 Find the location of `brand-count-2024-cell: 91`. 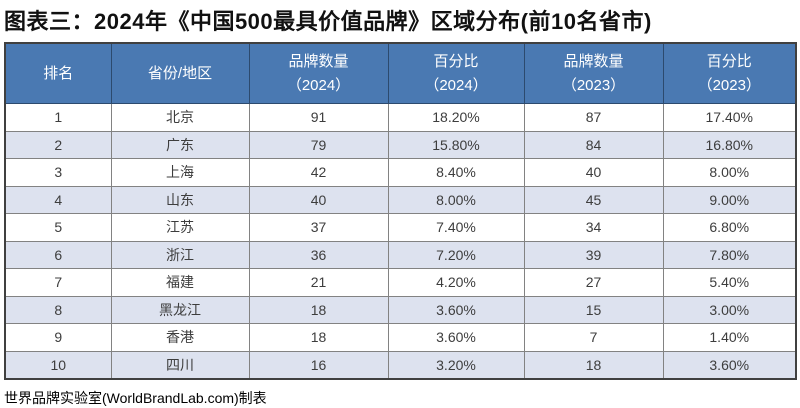

brand-count-2024-cell: 91 is located at coordinates (318, 117).